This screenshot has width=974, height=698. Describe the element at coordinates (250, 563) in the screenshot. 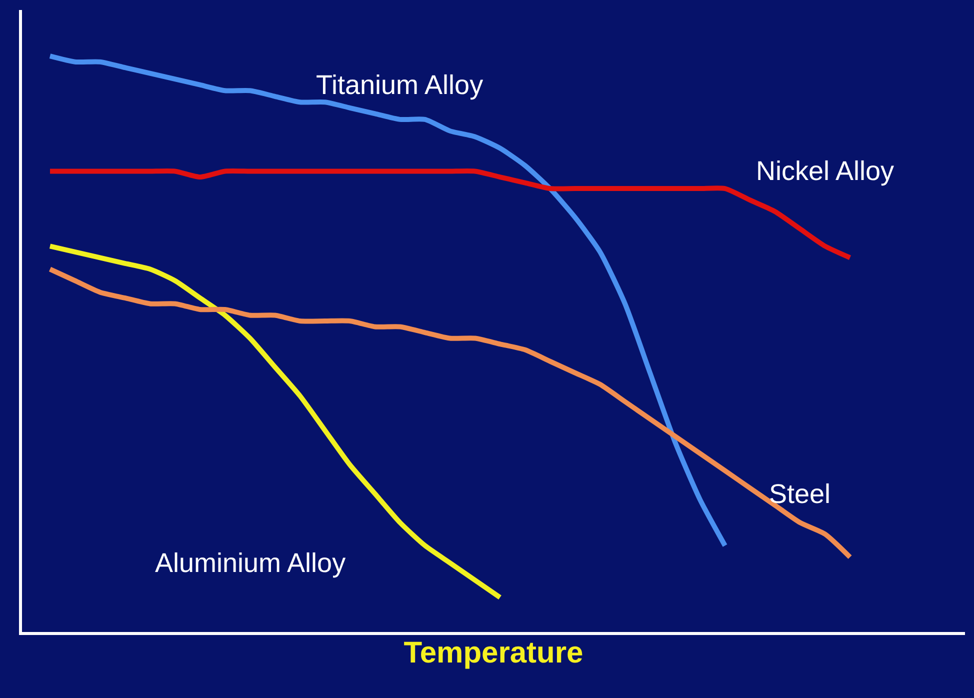

I see `text: Aluminium Alloy` at that location.